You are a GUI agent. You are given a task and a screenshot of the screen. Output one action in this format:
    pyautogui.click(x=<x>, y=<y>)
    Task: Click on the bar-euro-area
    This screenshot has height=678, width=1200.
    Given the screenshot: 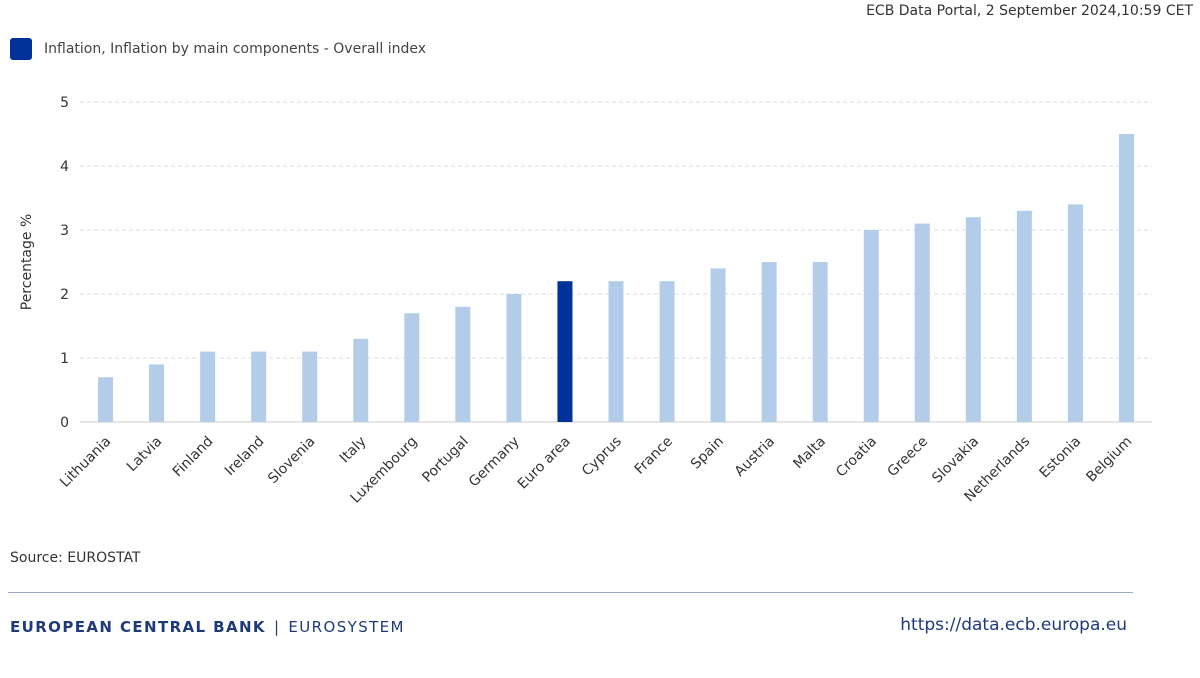 What is the action you would take?
    pyautogui.click(x=565, y=351)
    